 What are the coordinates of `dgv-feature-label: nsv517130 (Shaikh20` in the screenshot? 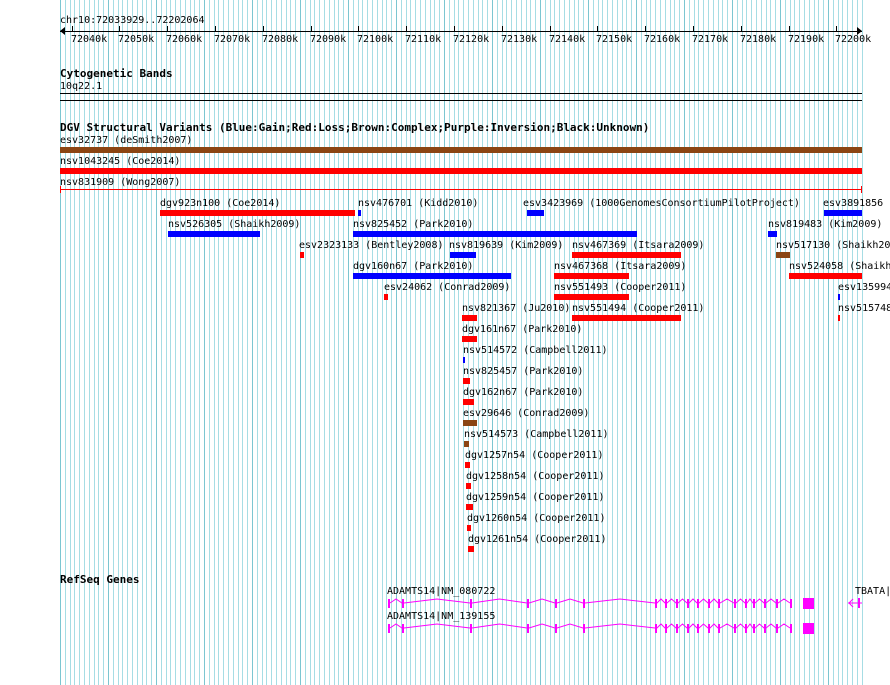 It's located at (833, 245).